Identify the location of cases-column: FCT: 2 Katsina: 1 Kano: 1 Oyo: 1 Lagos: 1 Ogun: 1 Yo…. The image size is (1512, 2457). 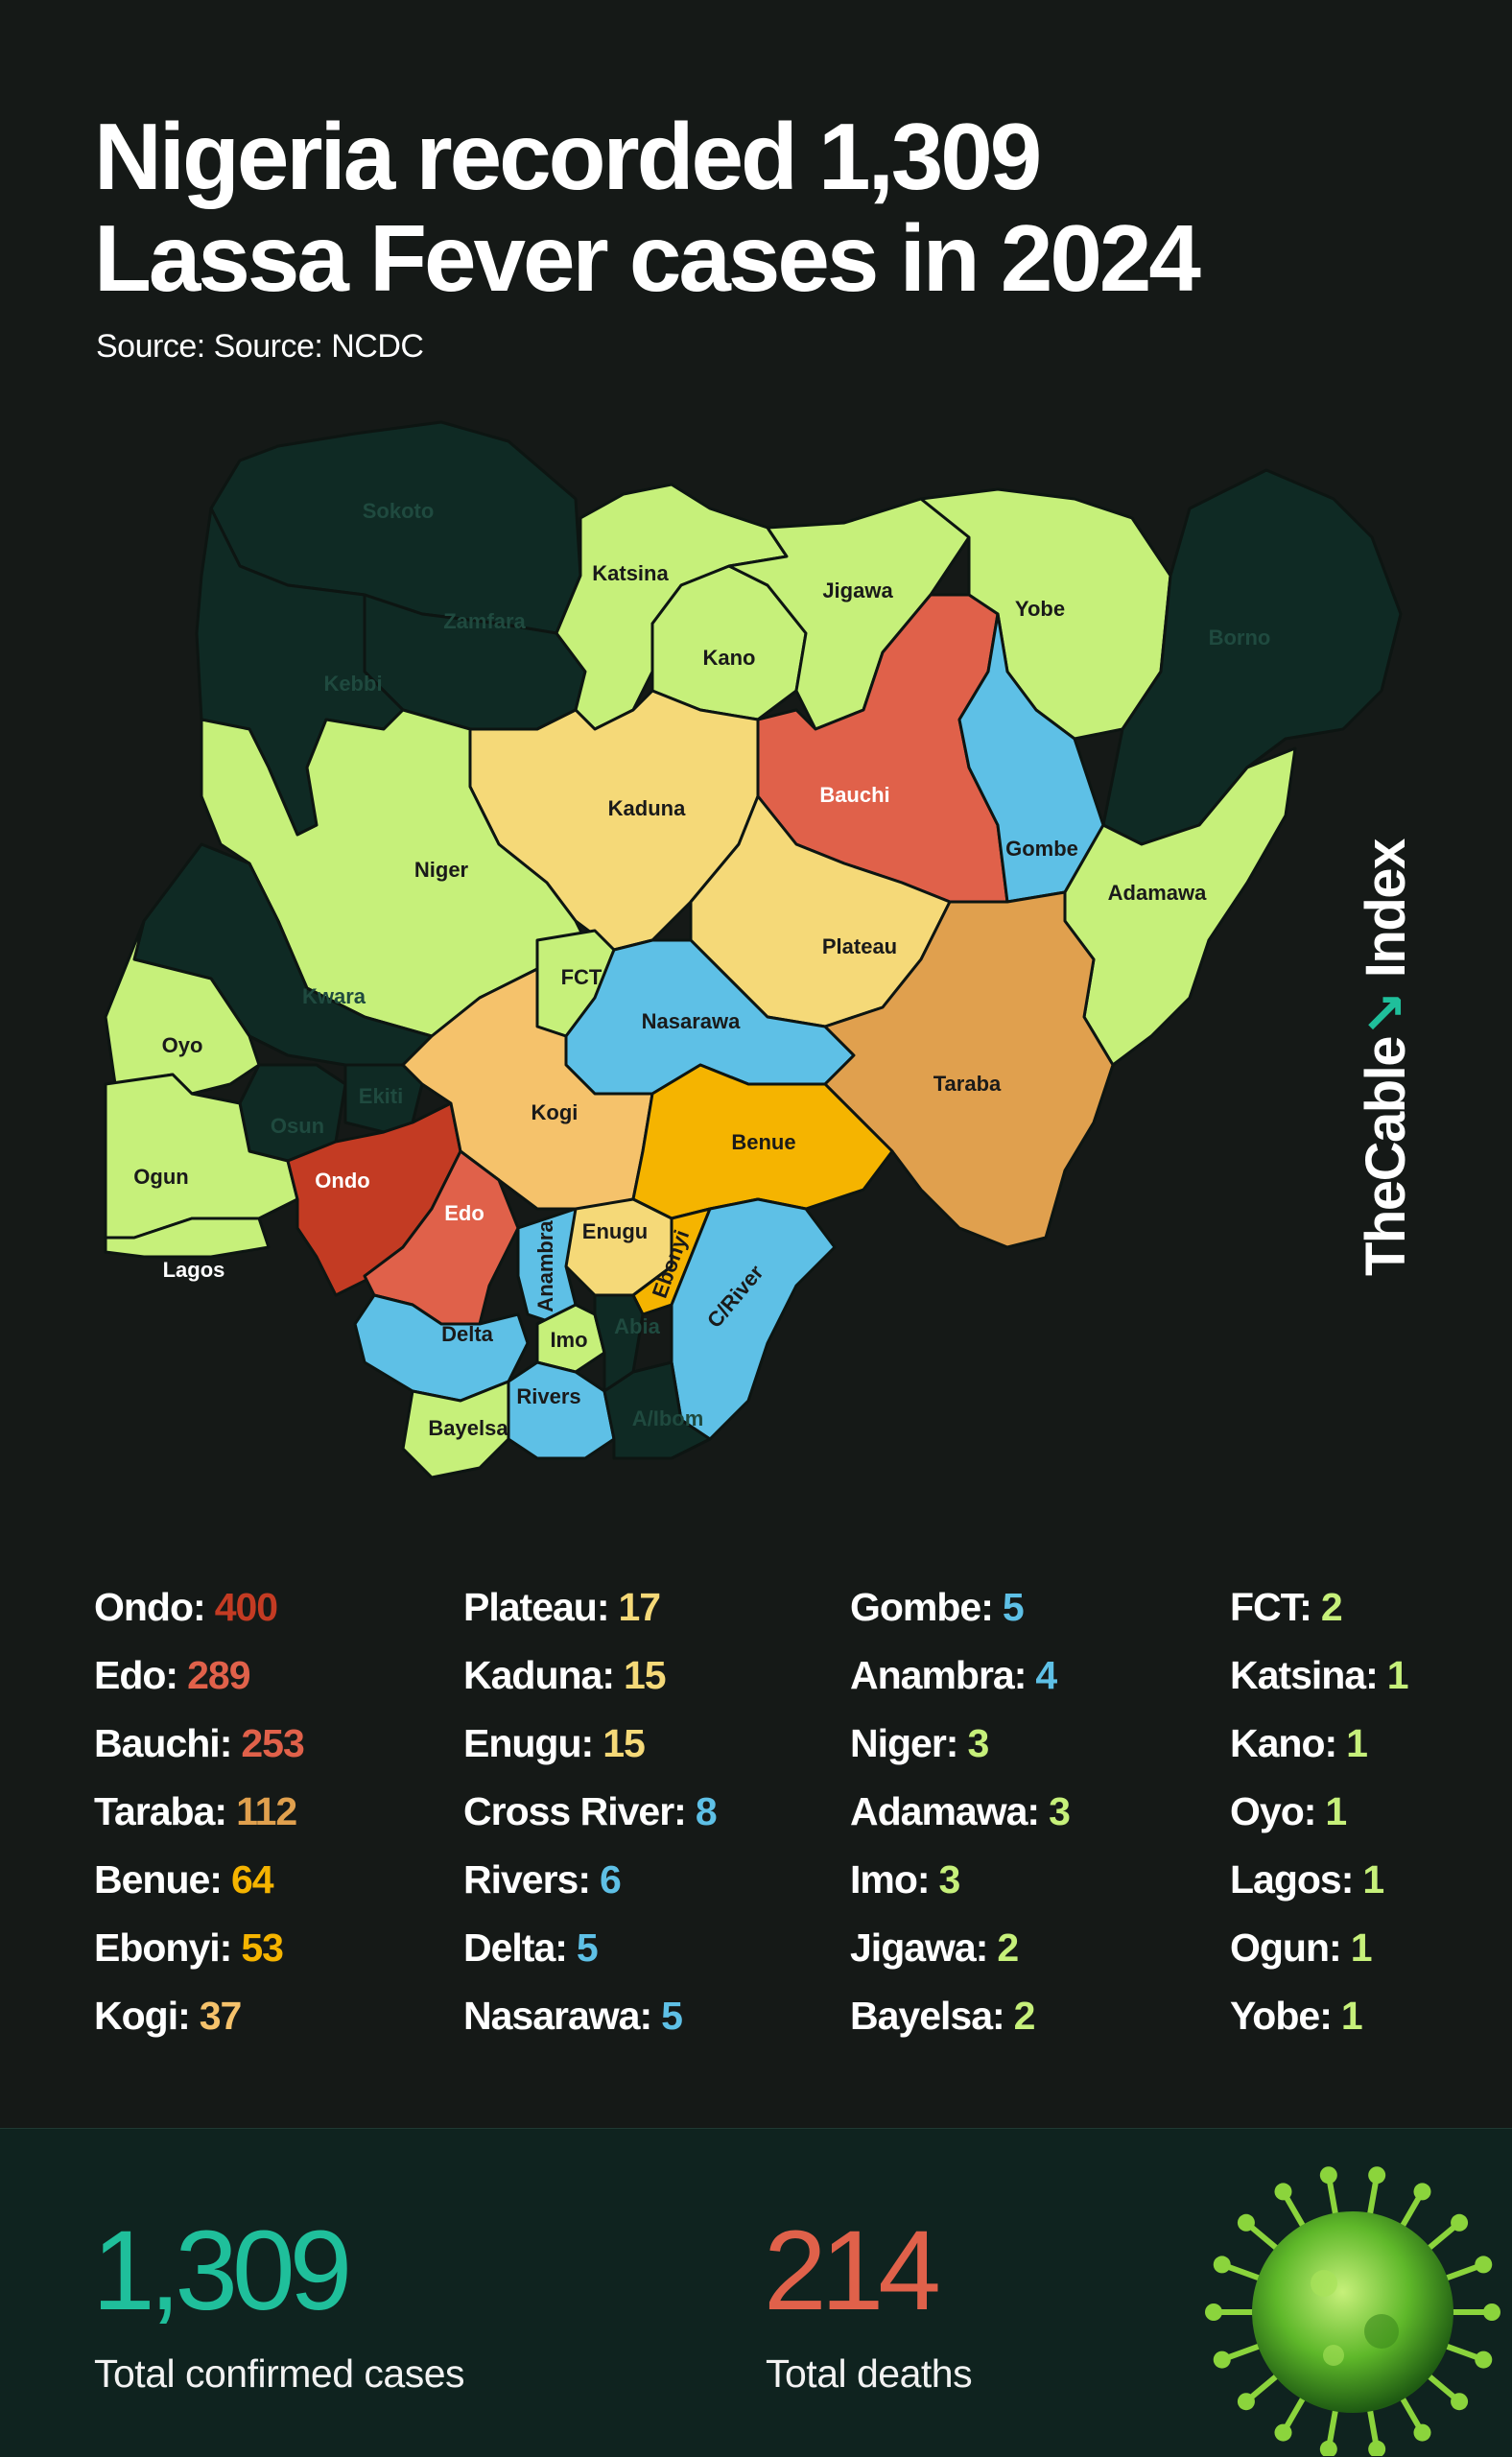
(1319, 1811).